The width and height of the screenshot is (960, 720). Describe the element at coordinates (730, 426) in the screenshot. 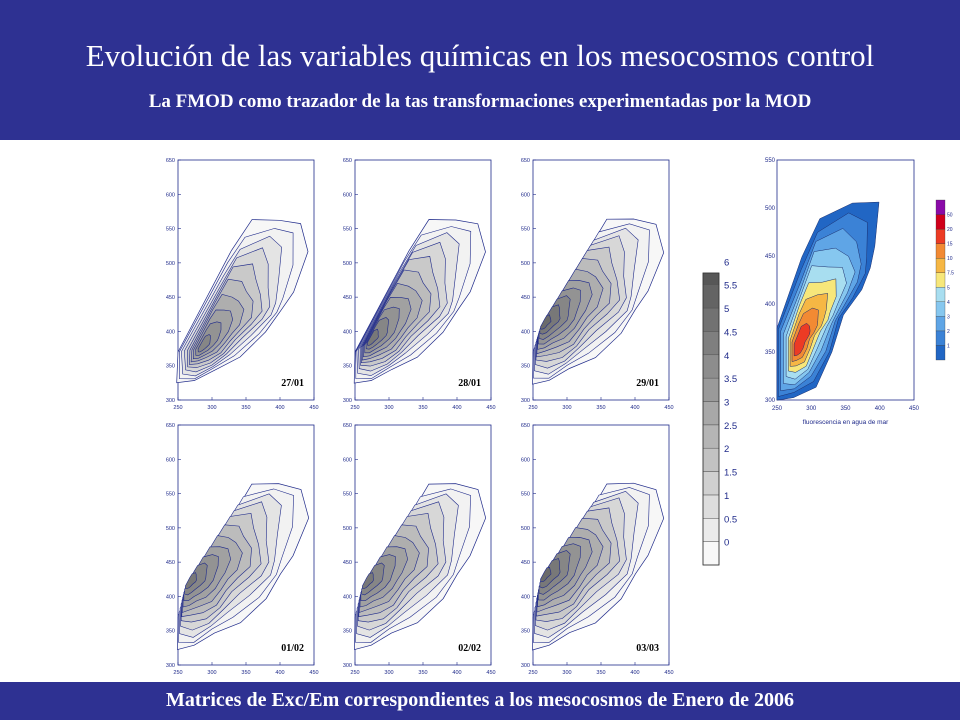

I see `colorbar-tick-label: 2.5` at that location.